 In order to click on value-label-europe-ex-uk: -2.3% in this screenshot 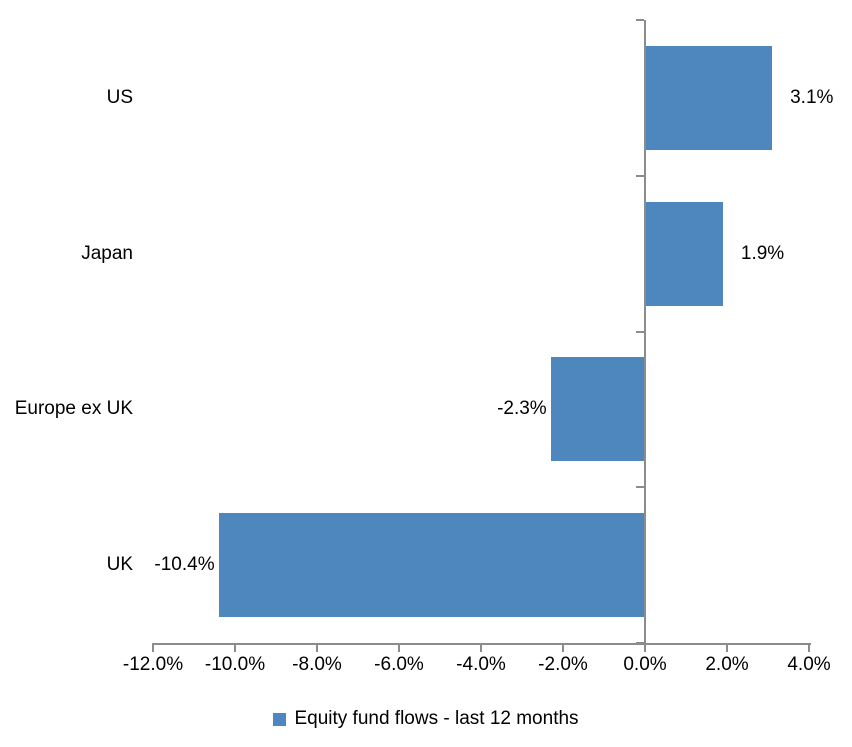, I will do `click(522, 409)`.